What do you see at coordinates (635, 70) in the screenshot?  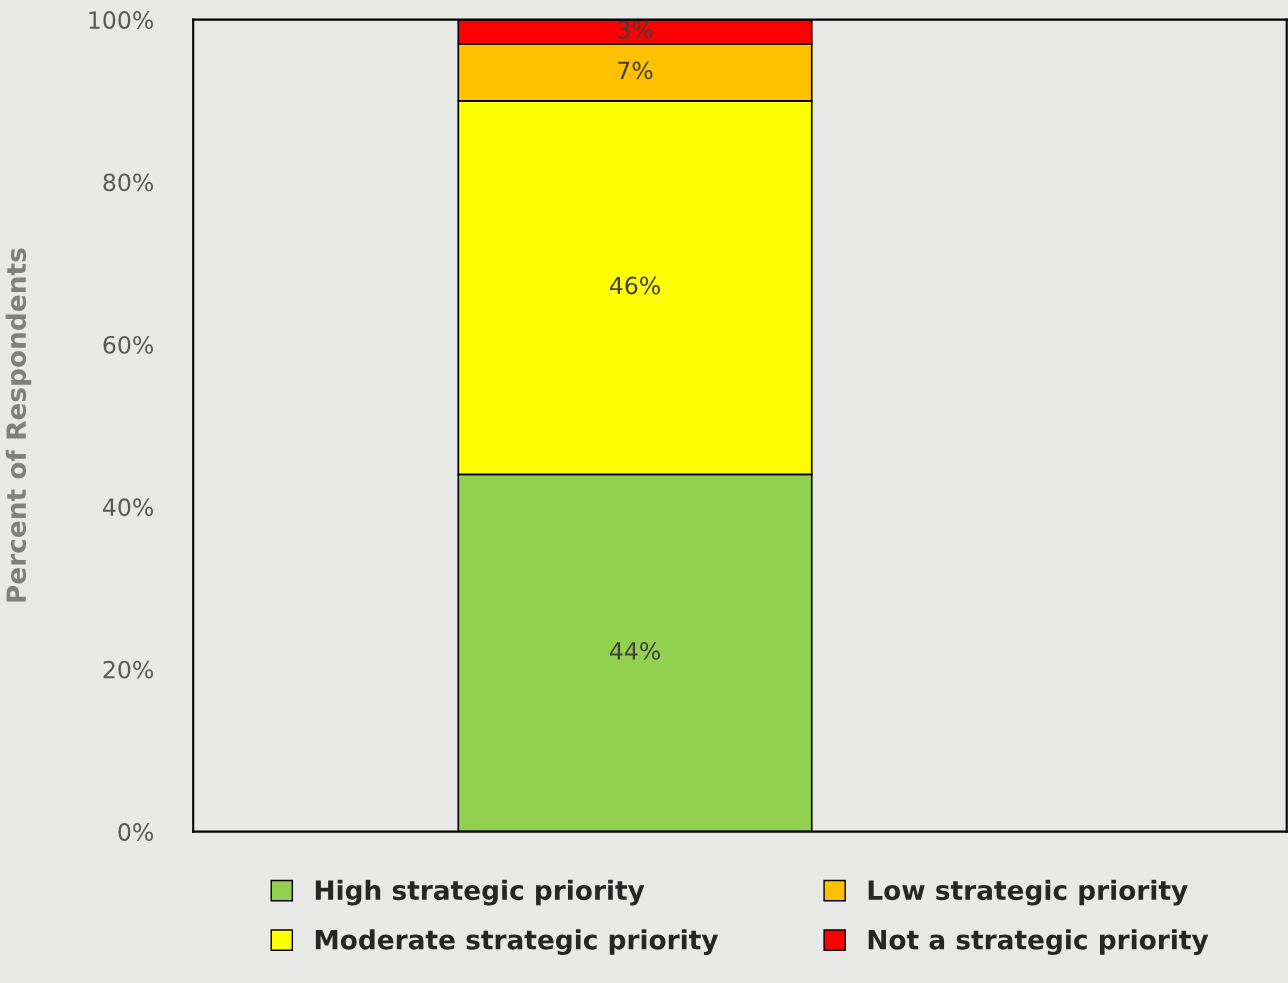 I see `data-label: 7%` at bounding box center [635, 70].